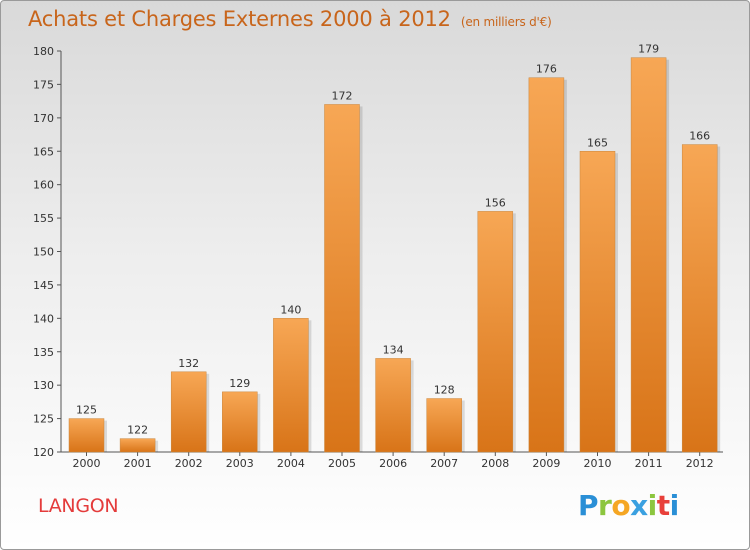 The image size is (750, 550). What do you see at coordinates (597, 142) in the screenshot?
I see `value-label-2010: 165` at bounding box center [597, 142].